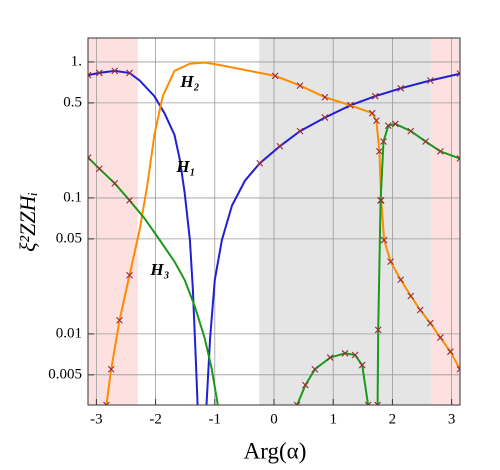 The width and height of the screenshot is (500, 470). What do you see at coordinates (155, 419) in the screenshot?
I see `x-tick-label: -2` at bounding box center [155, 419].